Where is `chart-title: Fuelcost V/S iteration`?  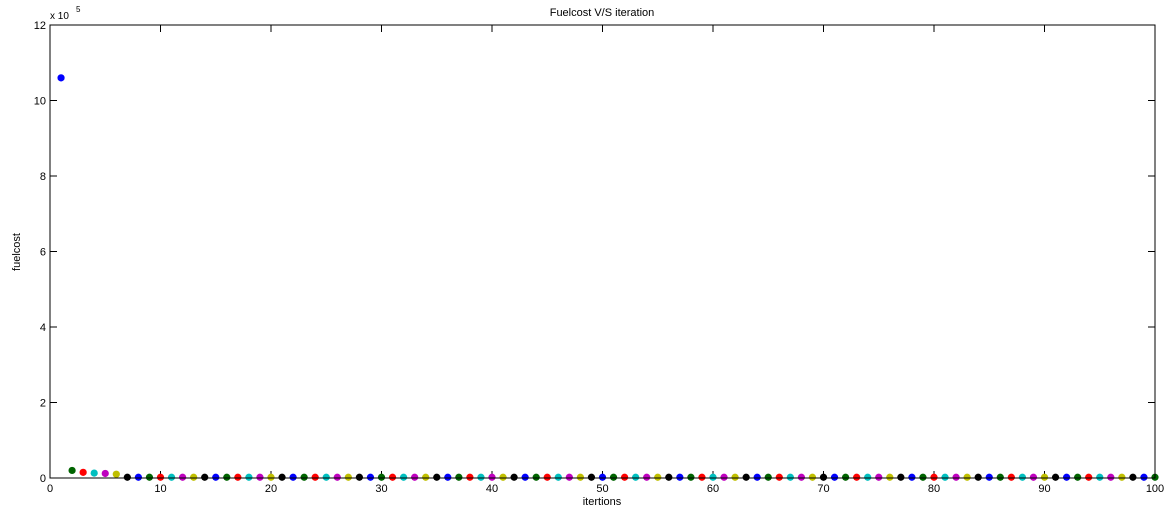
chart-title: Fuelcost V/S iteration is located at coordinates (602, 13).